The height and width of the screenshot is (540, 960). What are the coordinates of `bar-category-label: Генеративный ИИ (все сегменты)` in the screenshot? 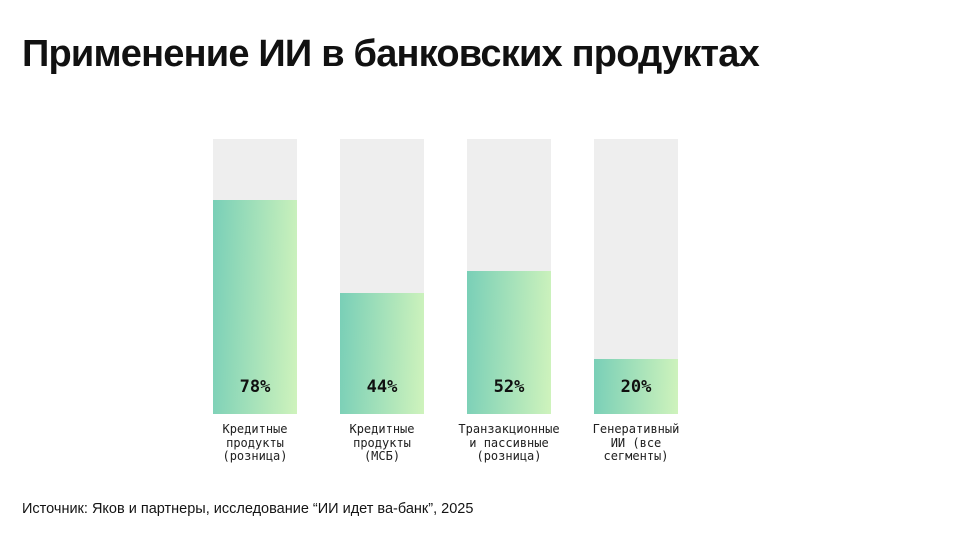 It's located at (636, 442).